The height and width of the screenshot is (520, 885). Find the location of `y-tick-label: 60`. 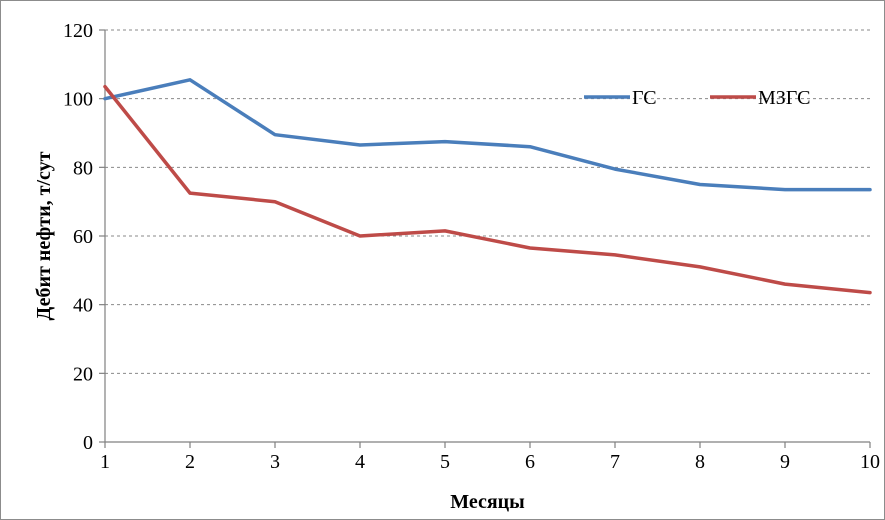

y-tick-label: 60 is located at coordinates (83, 237).